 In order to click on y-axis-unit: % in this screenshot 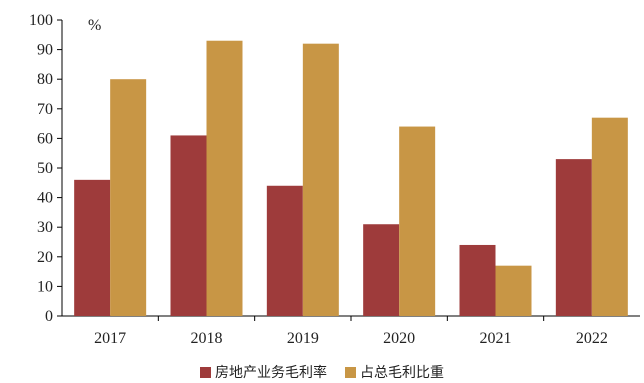, I will do `click(94, 25)`.